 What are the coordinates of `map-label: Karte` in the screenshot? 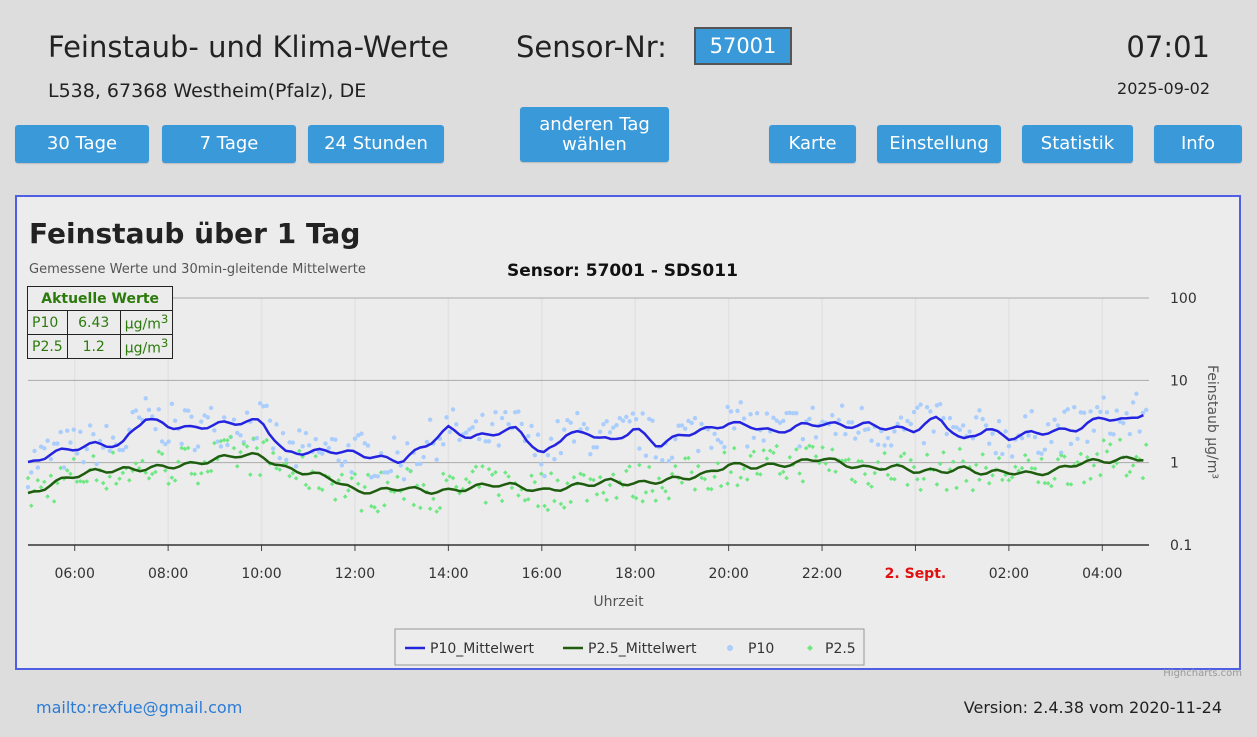 It's located at (812, 143).